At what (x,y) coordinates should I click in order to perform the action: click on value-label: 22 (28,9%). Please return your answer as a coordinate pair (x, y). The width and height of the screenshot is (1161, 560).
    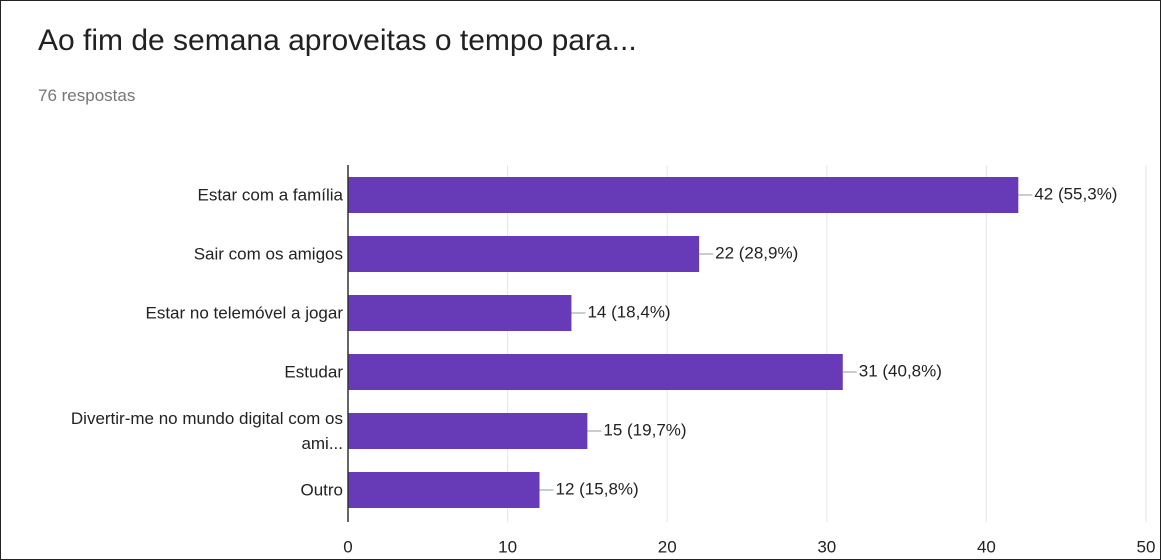
    Looking at the image, I should click on (756, 252).